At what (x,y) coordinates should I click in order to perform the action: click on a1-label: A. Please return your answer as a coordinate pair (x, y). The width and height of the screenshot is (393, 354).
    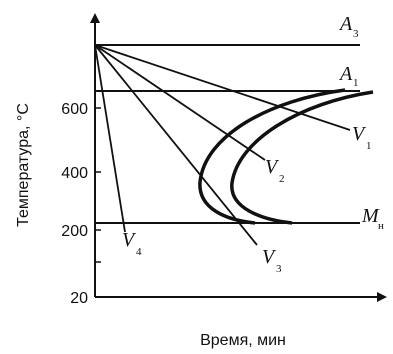
    Looking at the image, I should click on (345, 74).